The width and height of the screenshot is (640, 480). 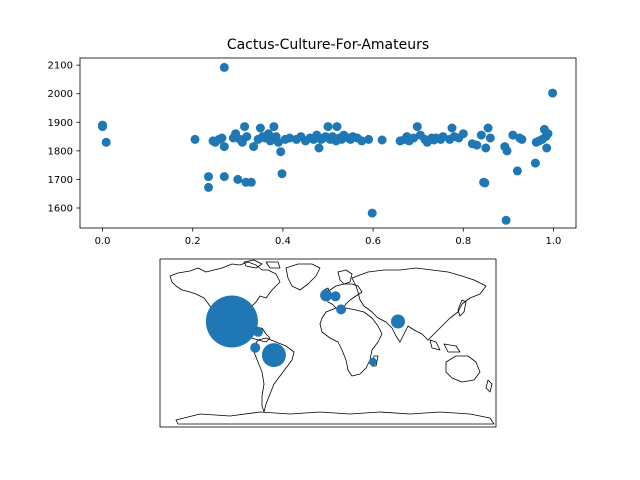 What do you see at coordinates (60, 94) in the screenshot?
I see `y-tick-label: 2000` at bounding box center [60, 94].